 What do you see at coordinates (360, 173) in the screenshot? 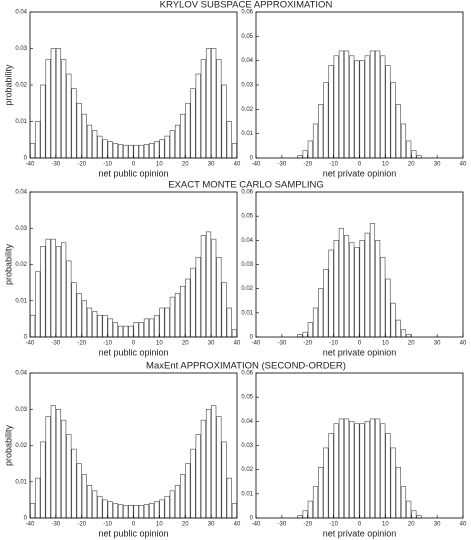
I see `x-axis-label: net private opinion` at bounding box center [360, 173].